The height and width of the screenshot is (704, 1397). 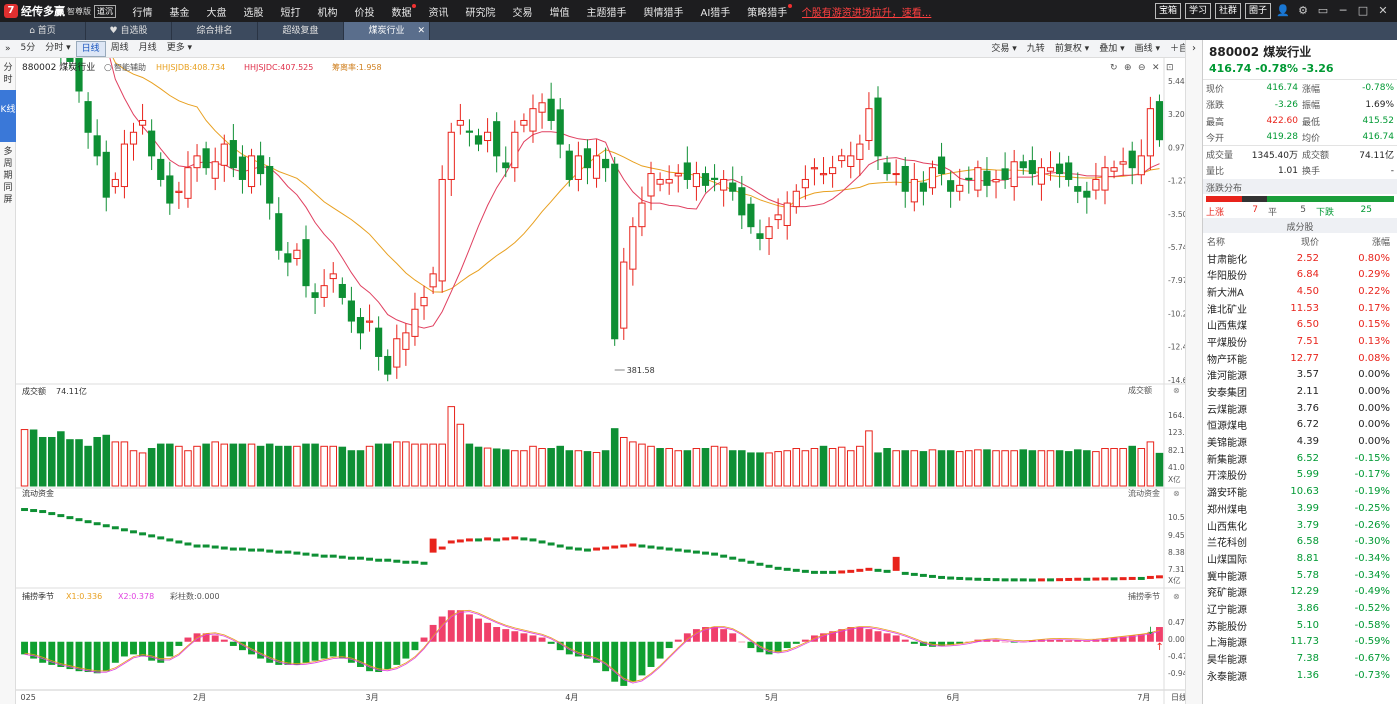 I want to click on stock-row: 甘肃能化 2.52 0.80%, so click(x=1300, y=258).